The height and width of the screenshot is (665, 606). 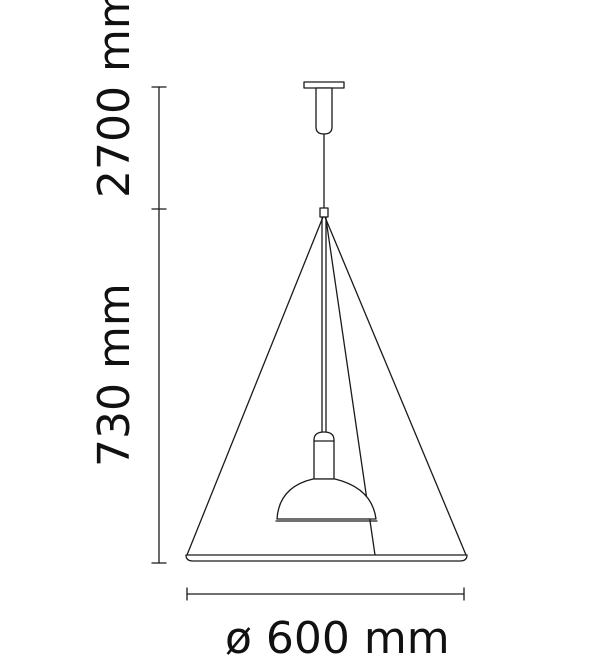 What do you see at coordinates (326, 558) in the screenshot?
I see `frame-base-ring` at bounding box center [326, 558].